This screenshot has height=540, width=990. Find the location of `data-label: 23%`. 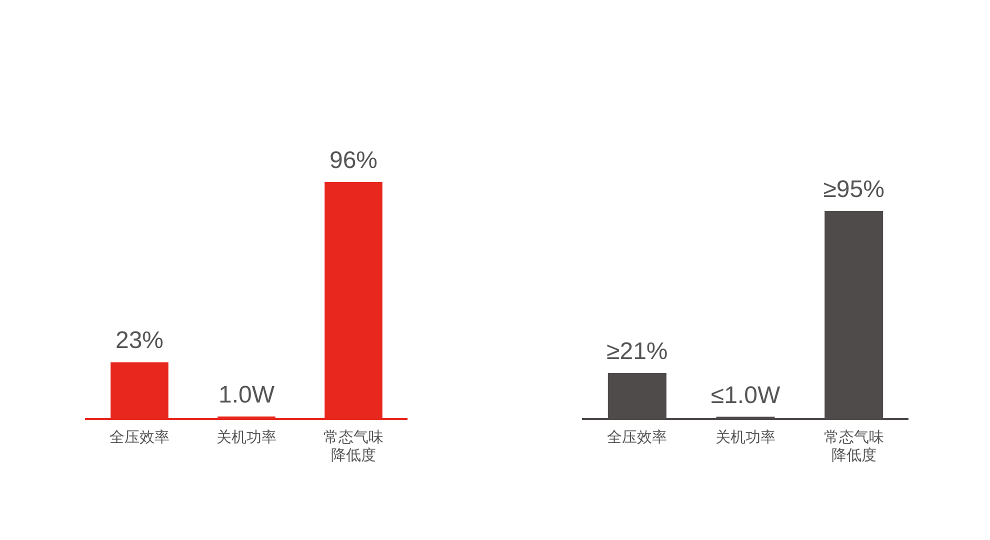

data-label: 23% is located at coordinates (139, 340).